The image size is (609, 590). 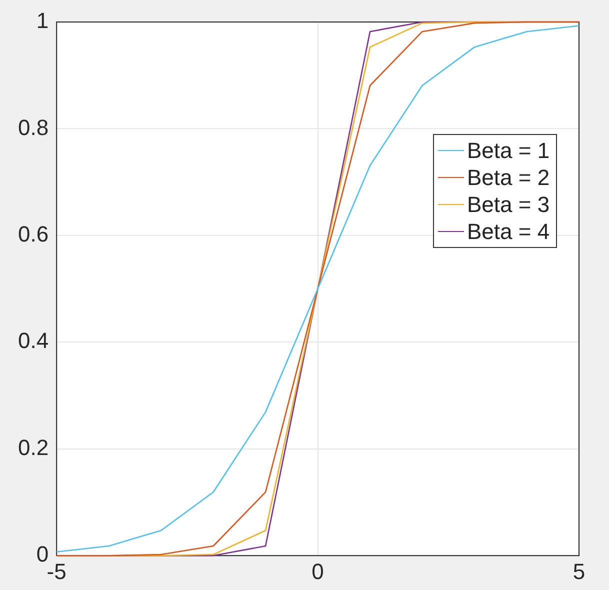 What do you see at coordinates (33, 447) in the screenshot?
I see `y-tick-label: 0.2` at bounding box center [33, 447].